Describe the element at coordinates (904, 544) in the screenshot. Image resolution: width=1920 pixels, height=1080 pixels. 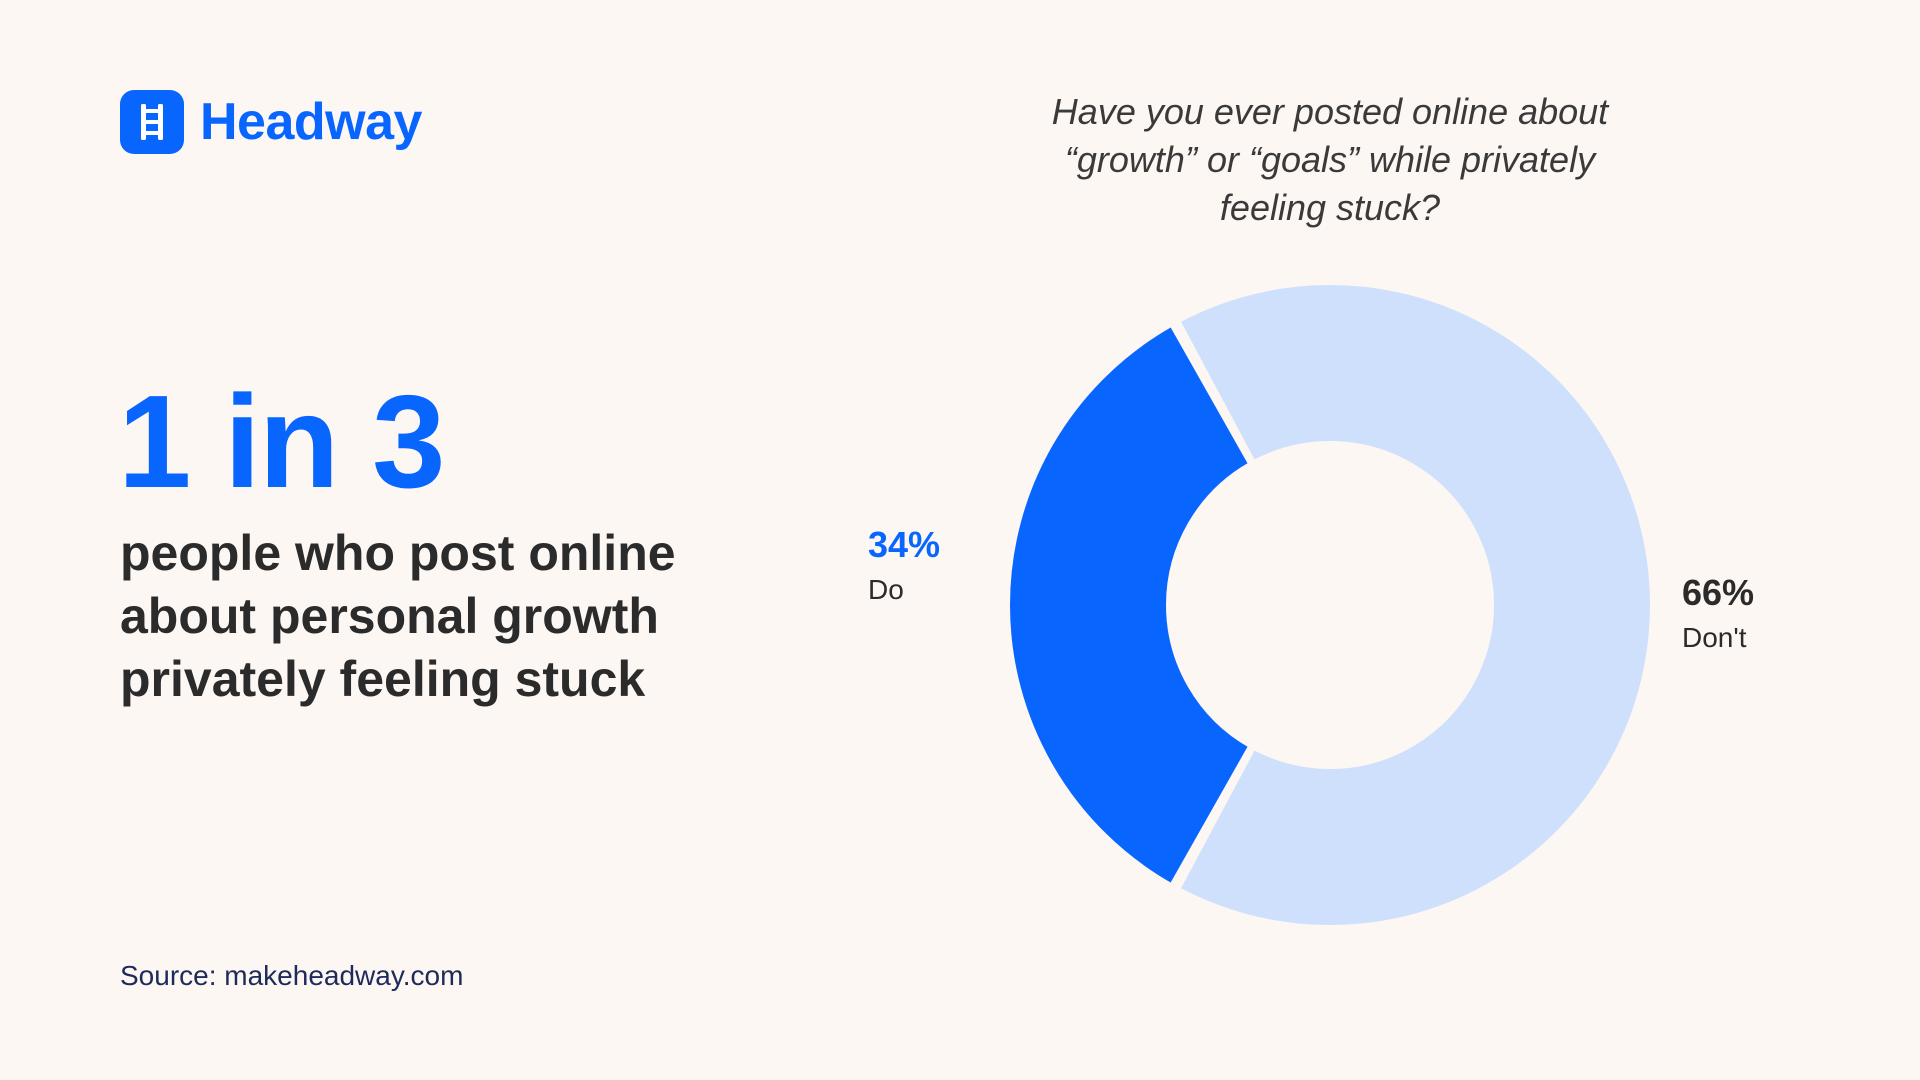
I see `slice-value-label: 34%` at that location.